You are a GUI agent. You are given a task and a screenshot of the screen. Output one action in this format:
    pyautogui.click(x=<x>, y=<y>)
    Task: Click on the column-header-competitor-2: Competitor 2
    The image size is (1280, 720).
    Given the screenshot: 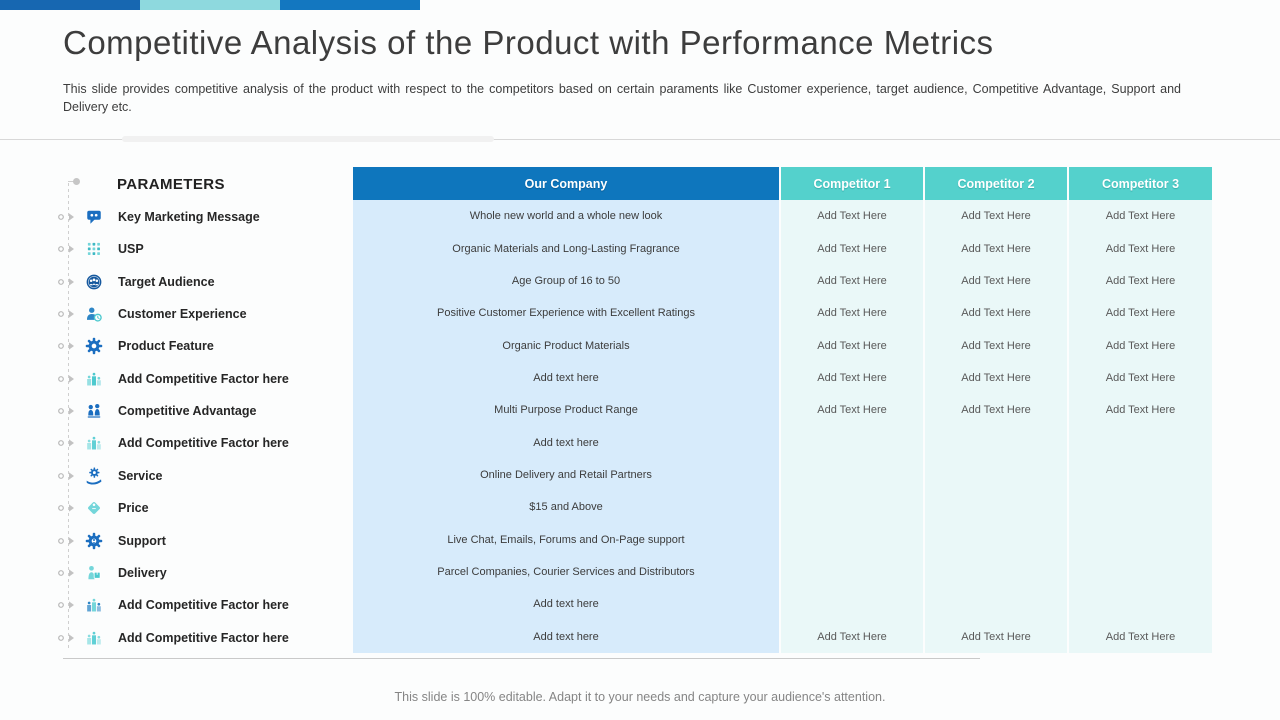 What is the action you would take?
    pyautogui.click(x=996, y=183)
    